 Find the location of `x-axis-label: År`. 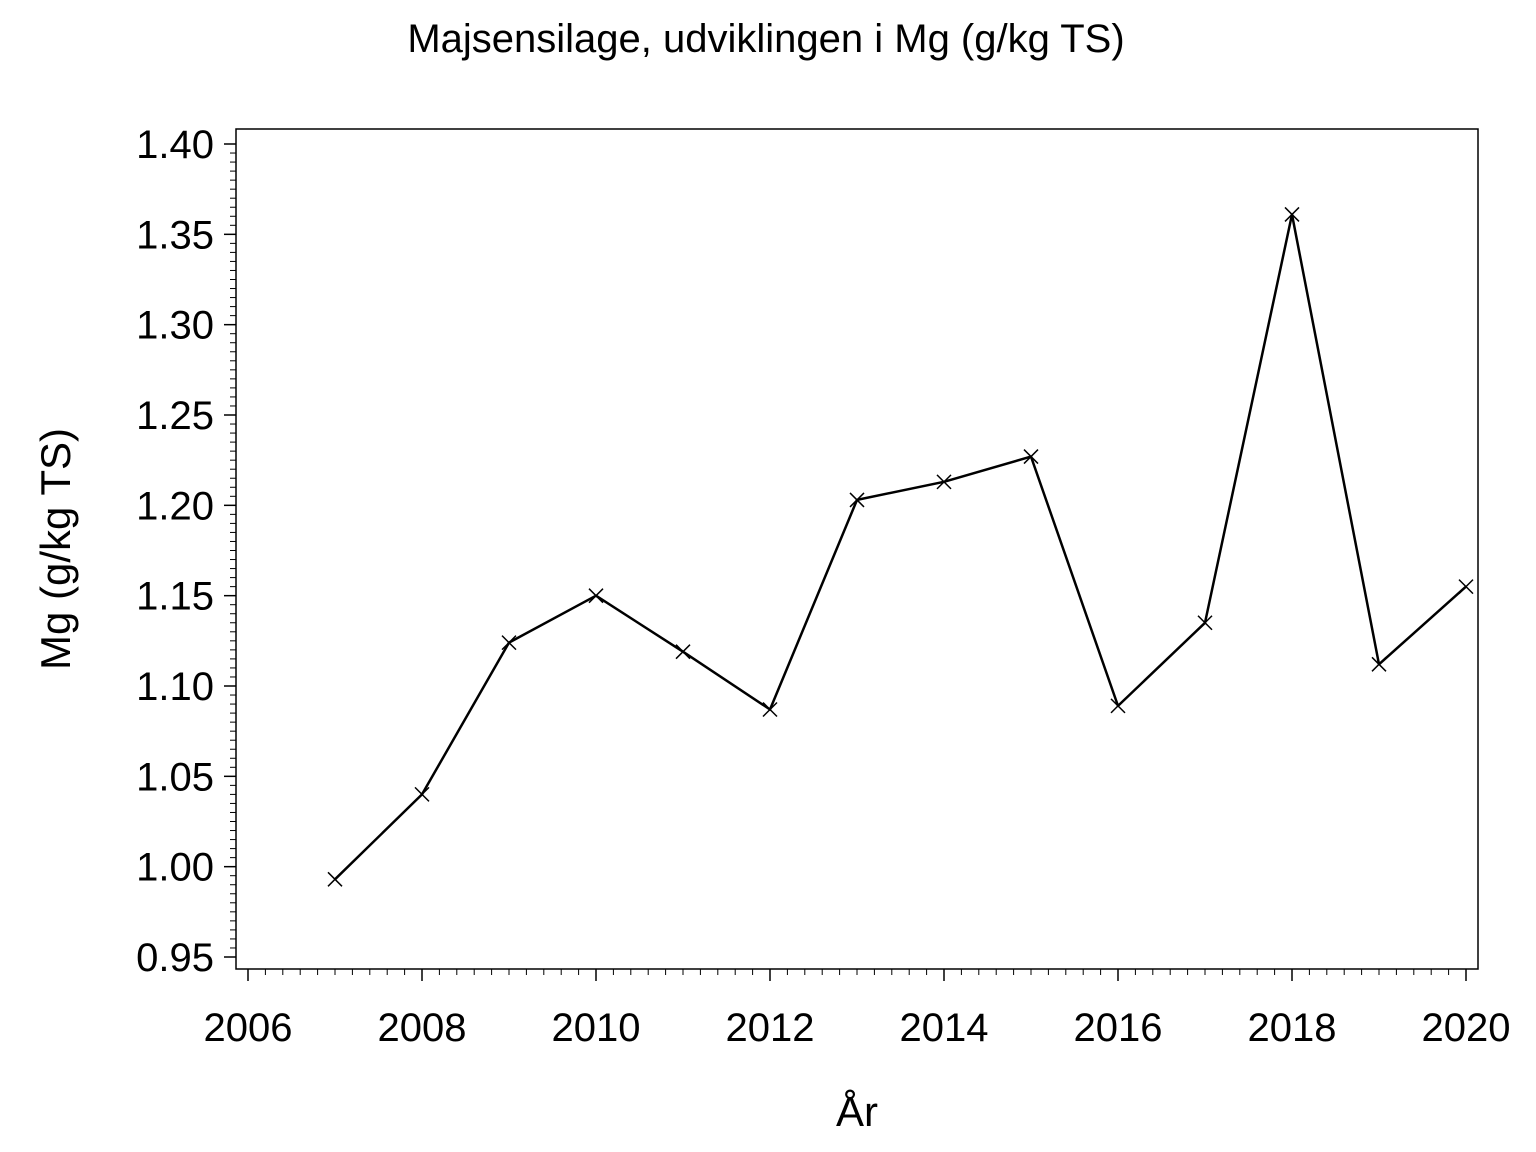

x-axis-label: År is located at coordinates (857, 1111).